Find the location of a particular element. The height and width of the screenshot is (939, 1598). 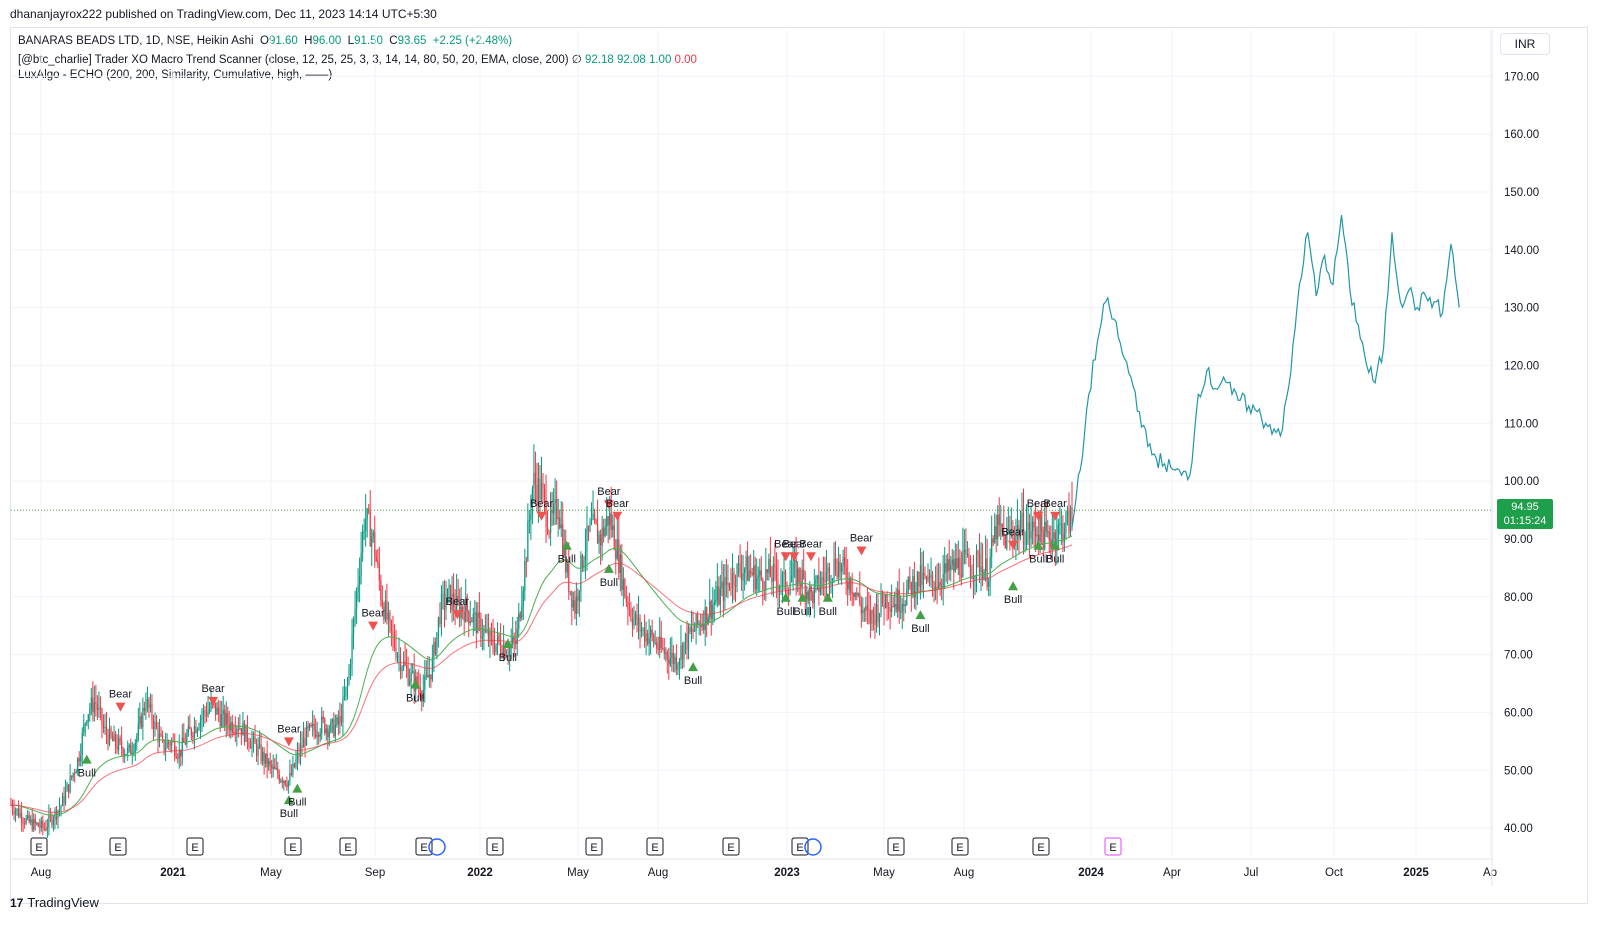

earnings-marker-box is located at coordinates (495, 846).